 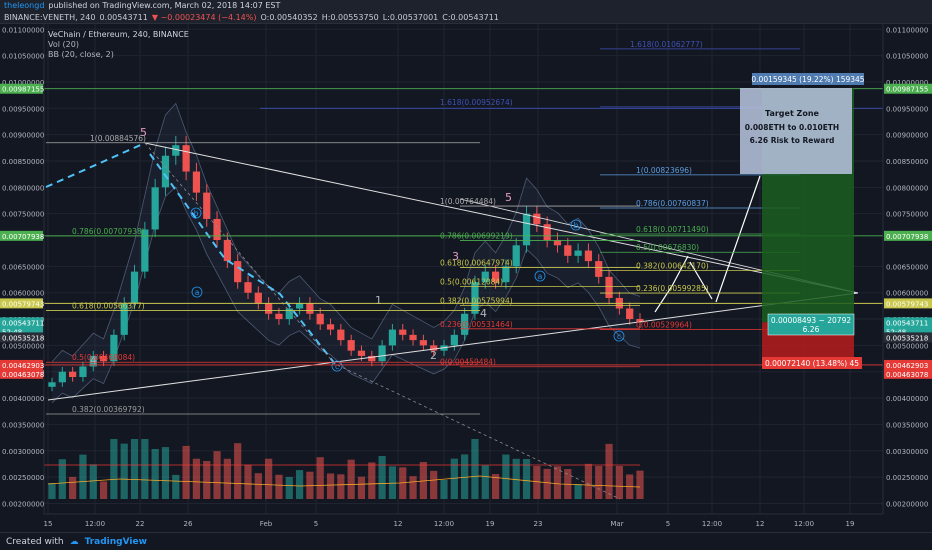 What do you see at coordinates (344, 469) in the screenshot?
I see `volume-bars` at bounding box center [344, 469].